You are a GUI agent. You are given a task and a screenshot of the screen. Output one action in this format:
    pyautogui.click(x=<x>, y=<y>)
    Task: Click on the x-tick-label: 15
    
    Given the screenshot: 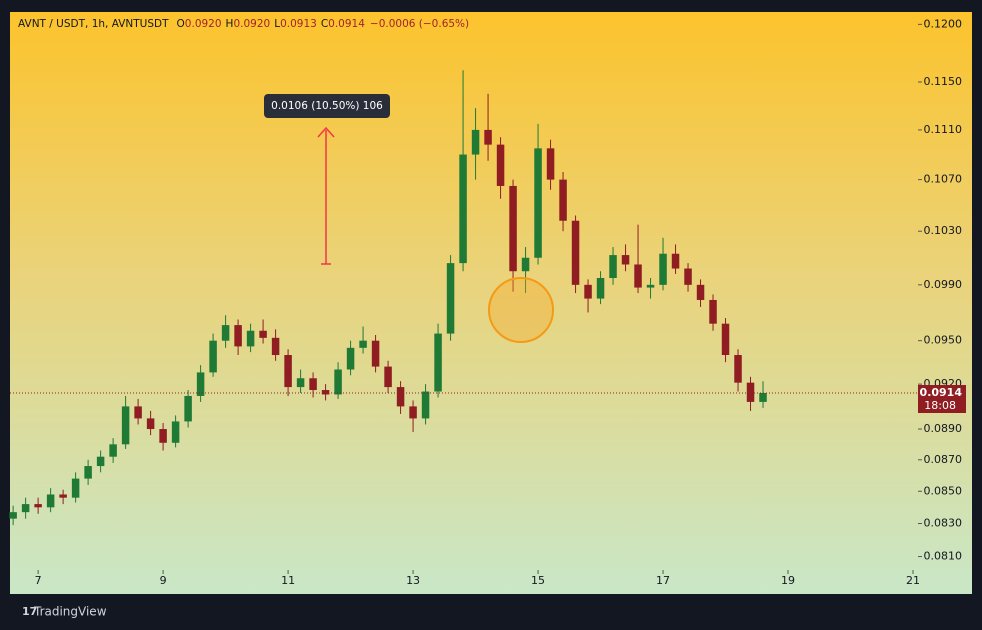 What is the action you would take?
    pyautogui.click(x=538, y=580)
    